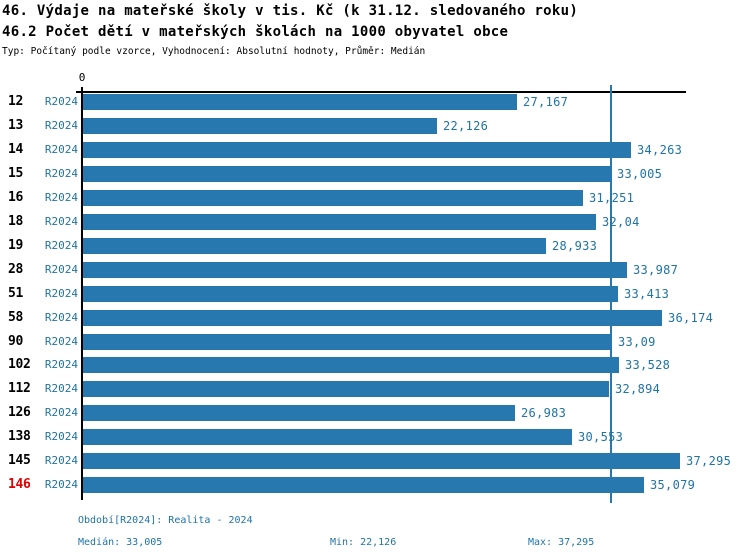 The height and width of the screenshot is (560, 750). What do you see at coordinates (466, 126) in the screenshot?
I see `bar-value-label: 22,126` at bounding box center [466, 126].